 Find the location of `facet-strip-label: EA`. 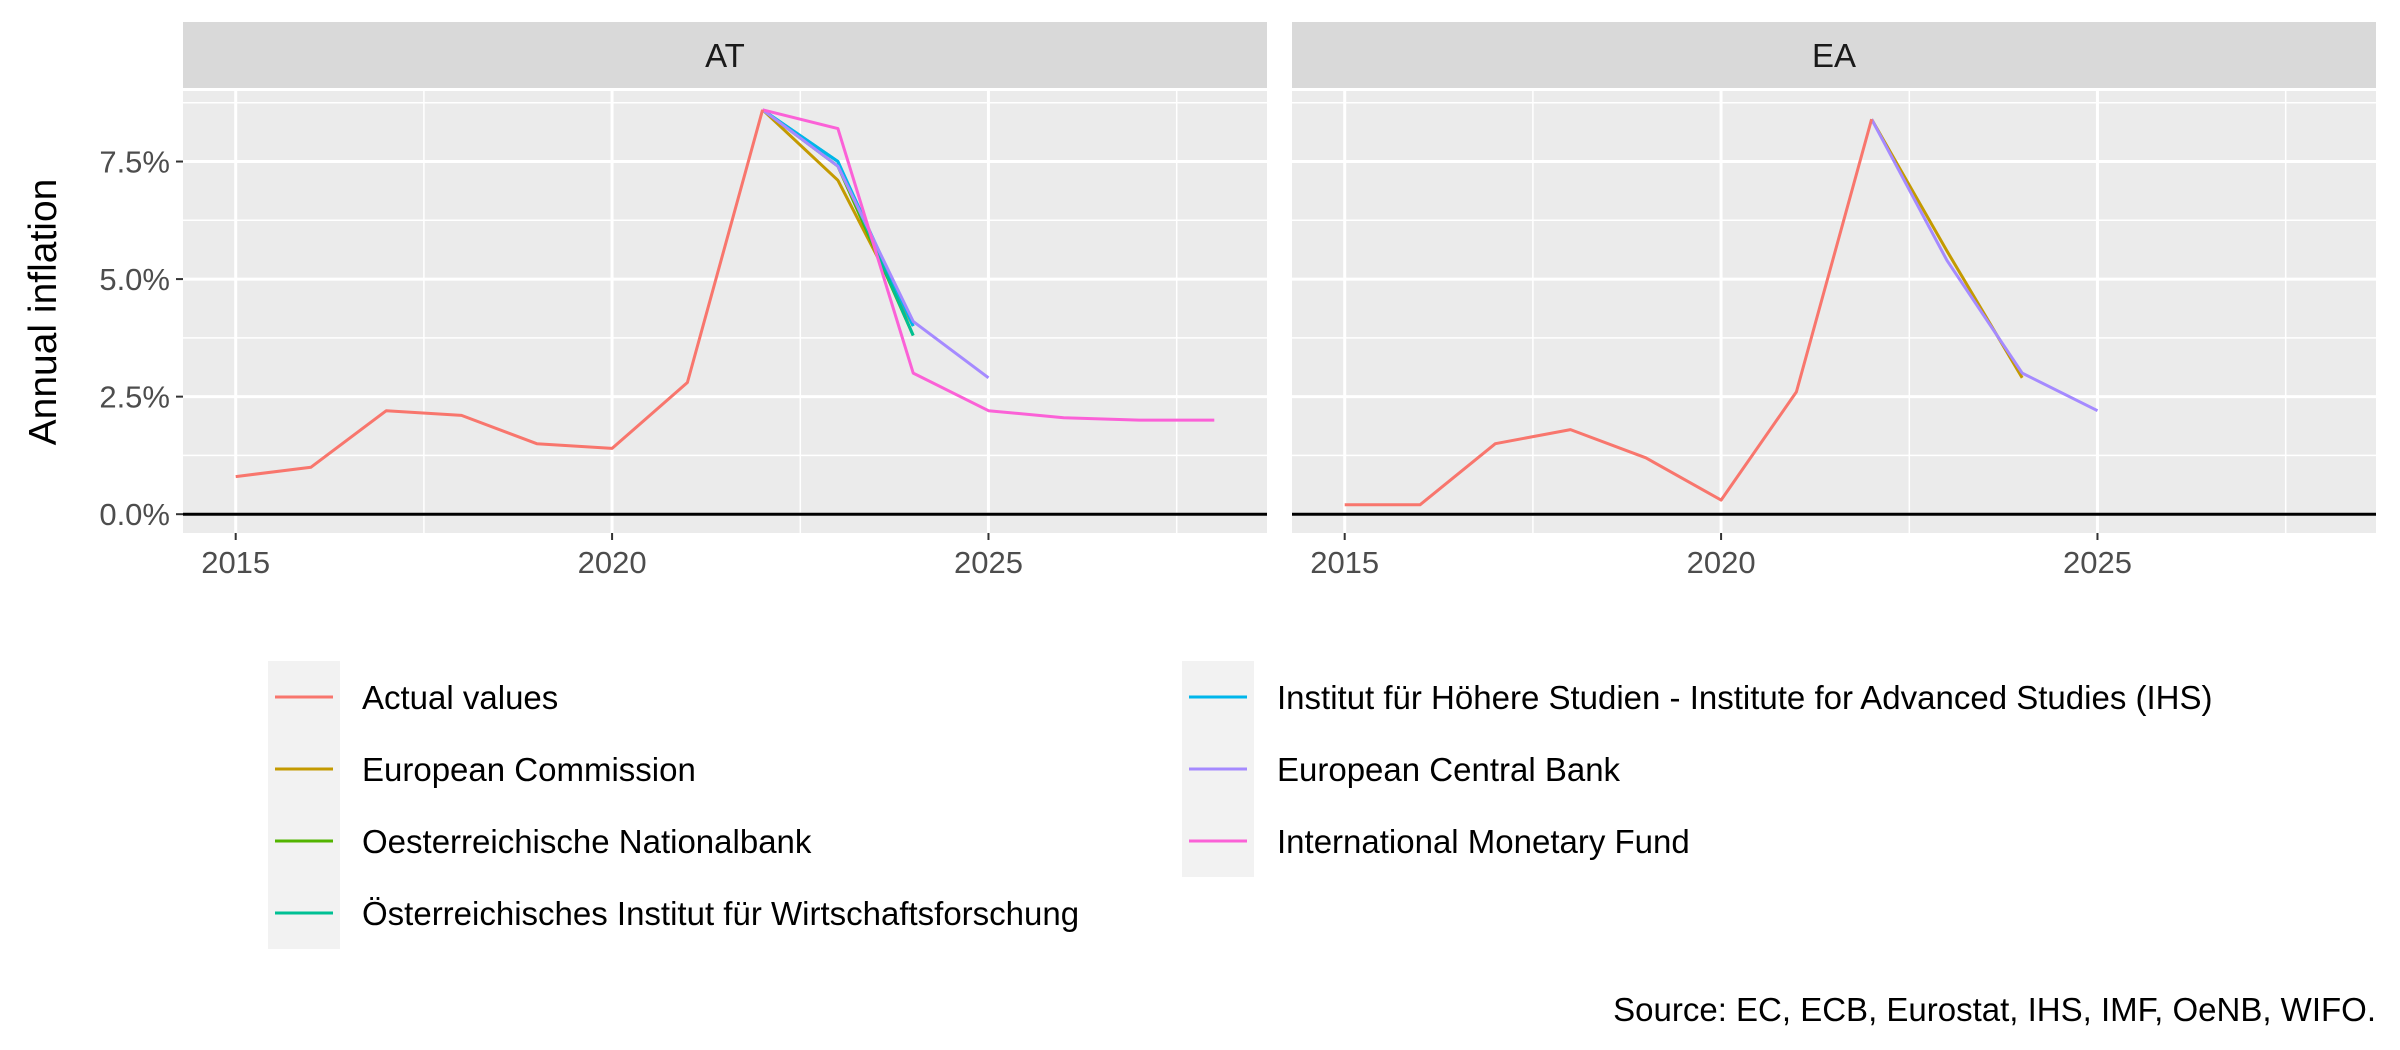

facet-strip-label: EA is located at coordinates (1834, 55).